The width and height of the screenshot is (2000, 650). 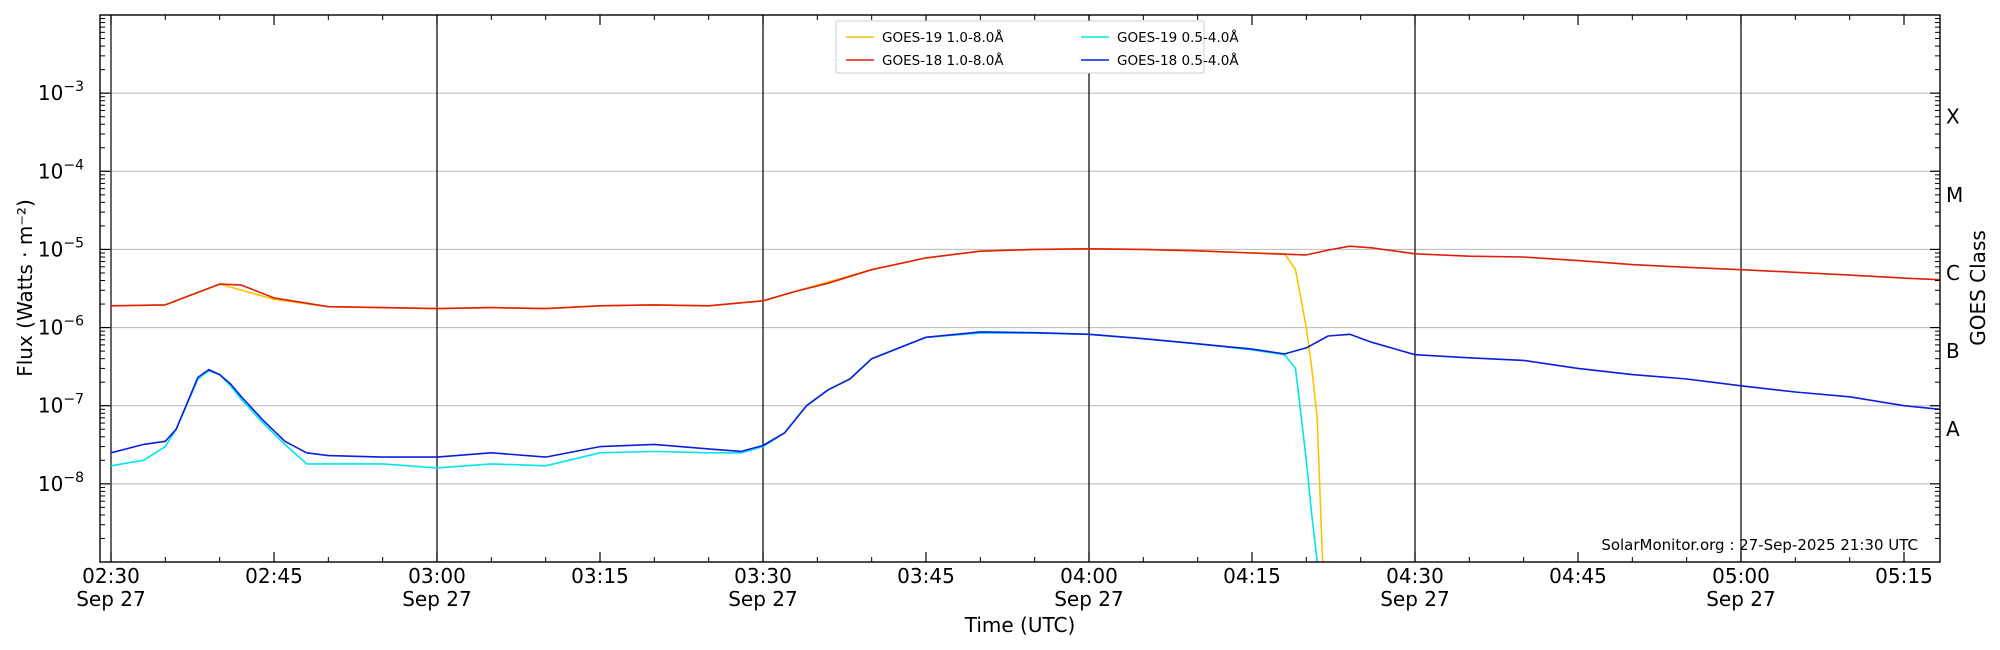 I want to click on x-axis-title: Time (UTC), so click(x=1020, y=625).